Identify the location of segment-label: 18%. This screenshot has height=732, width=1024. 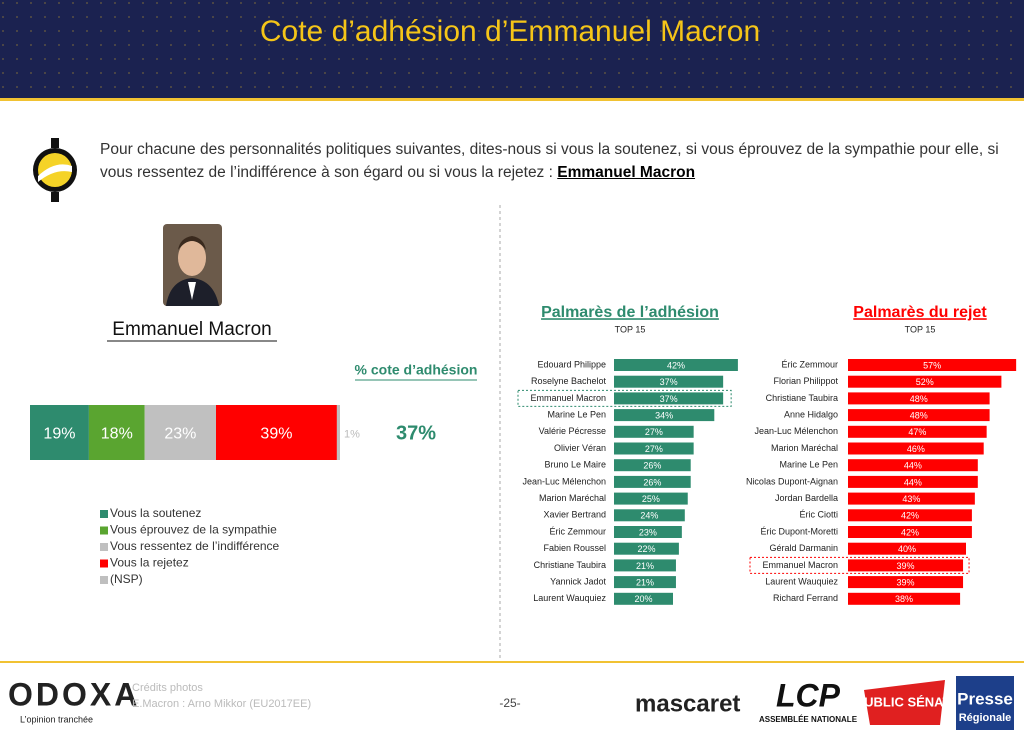
(117, 434).